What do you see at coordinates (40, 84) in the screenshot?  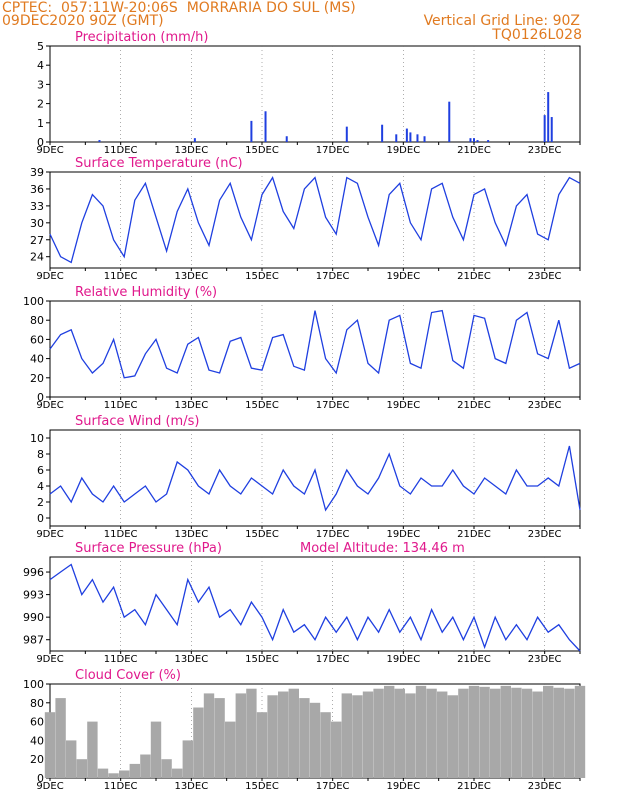 I see `y-tick-label: 3` at bounding box center [40, 84].